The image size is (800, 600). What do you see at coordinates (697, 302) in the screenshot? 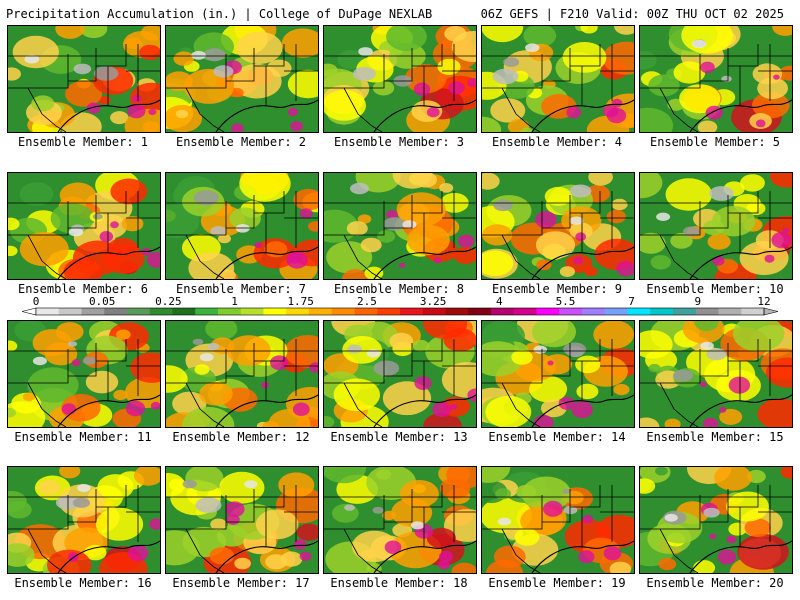
I see `colorbar-tick-label: 9` at bounding box center [697, 302].